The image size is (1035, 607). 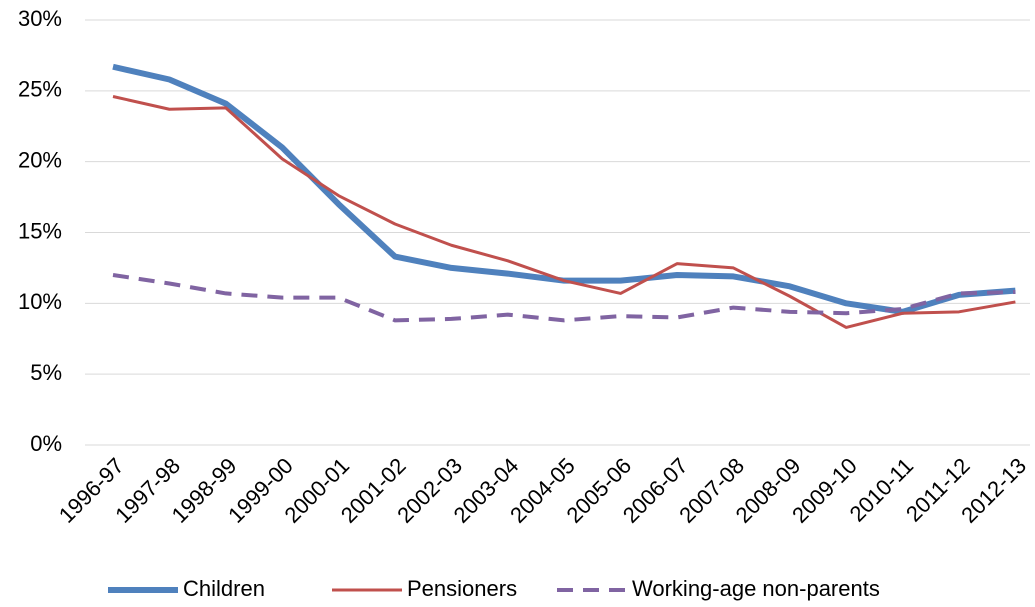 What do you see at coordinates (224, 588) in the screenshot?
I see `legend-label: Children` at bounding box center [224, 588].